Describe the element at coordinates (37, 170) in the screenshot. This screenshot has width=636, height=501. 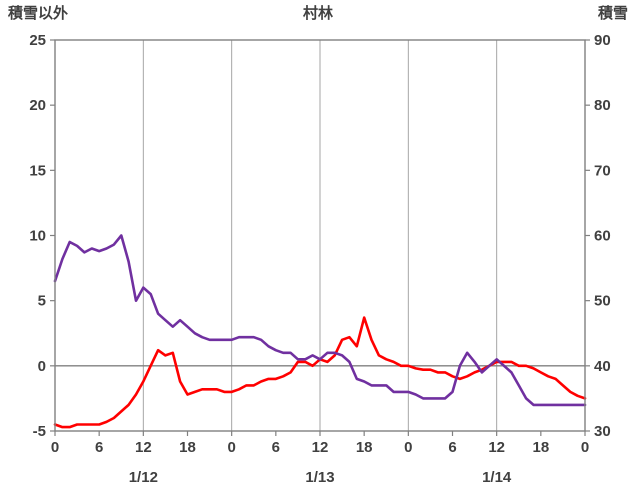
I see `left-tick-label: 15` at that location.